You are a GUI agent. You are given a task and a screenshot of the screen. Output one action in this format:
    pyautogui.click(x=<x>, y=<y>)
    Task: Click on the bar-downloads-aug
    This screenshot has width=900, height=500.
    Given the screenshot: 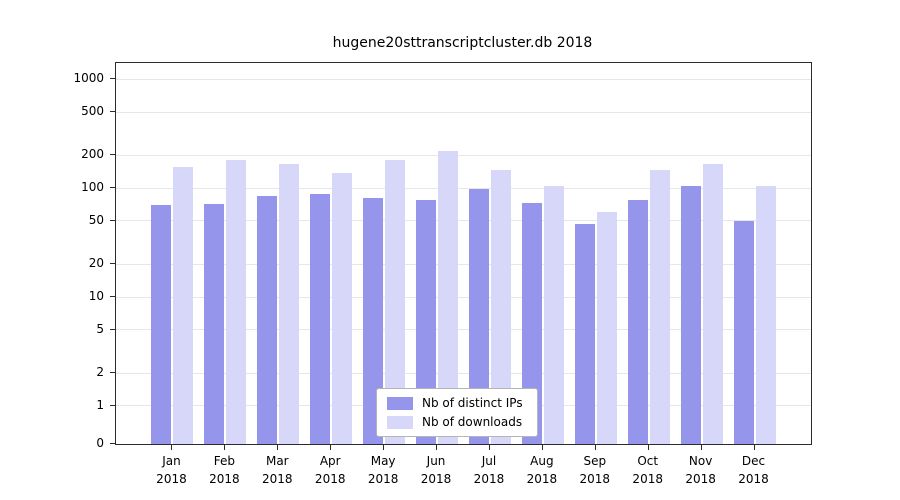 What is the action you would take?
    pyautogui.click(x=553, y=314)
    